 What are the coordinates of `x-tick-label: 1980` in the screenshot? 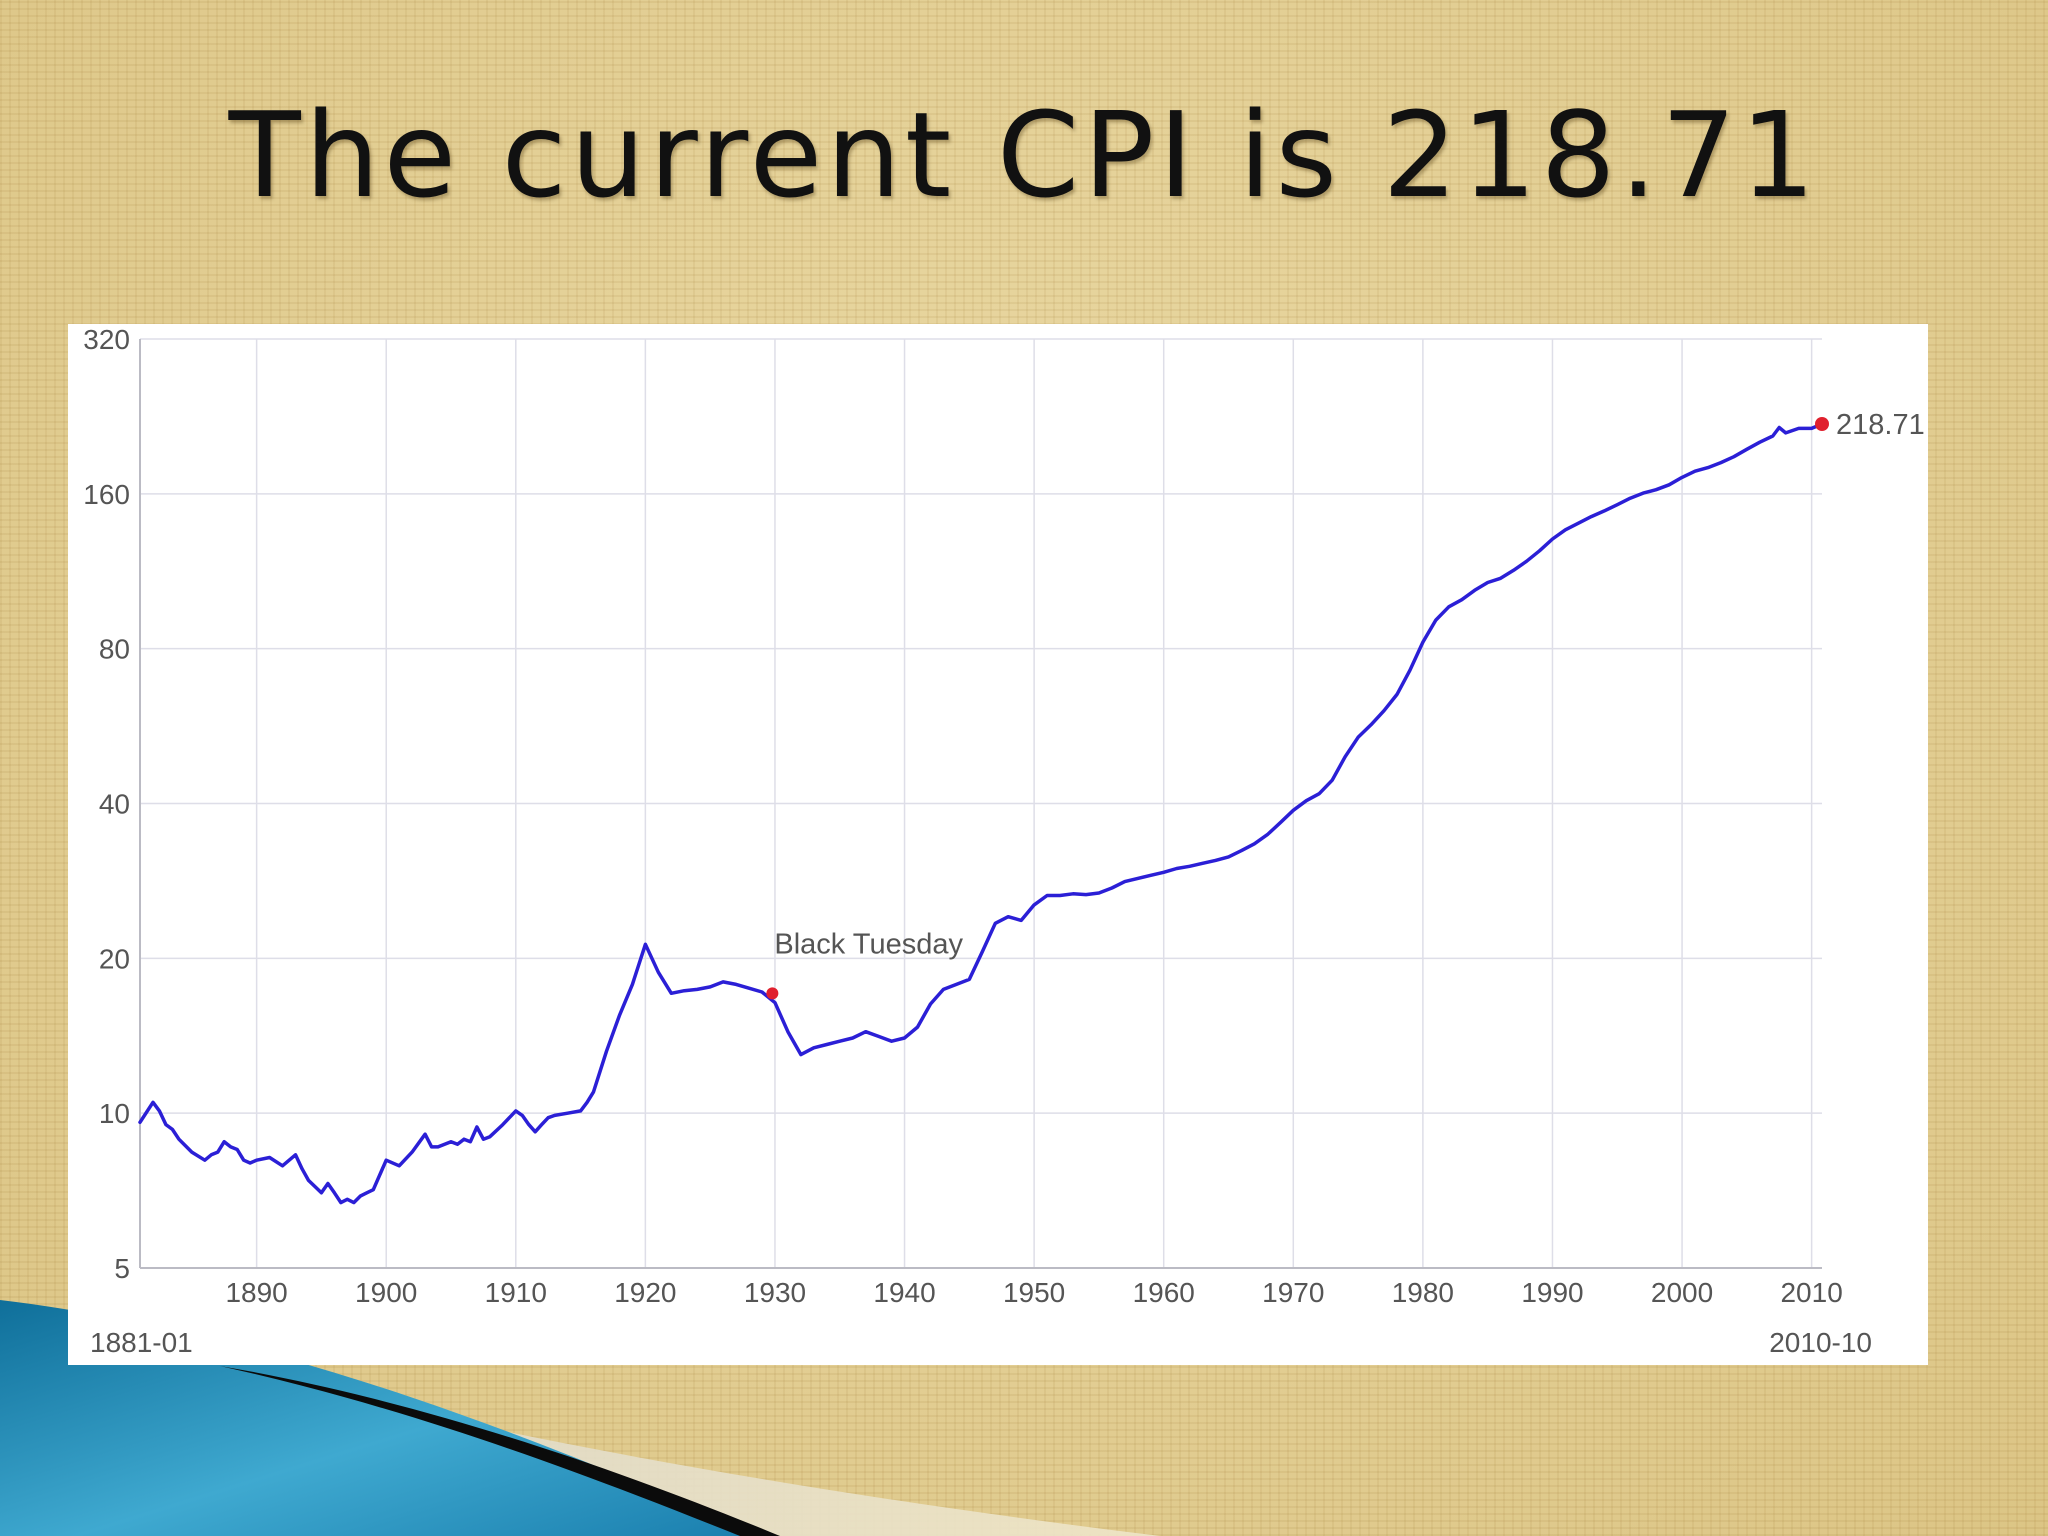 It's located at (1423, 1292).